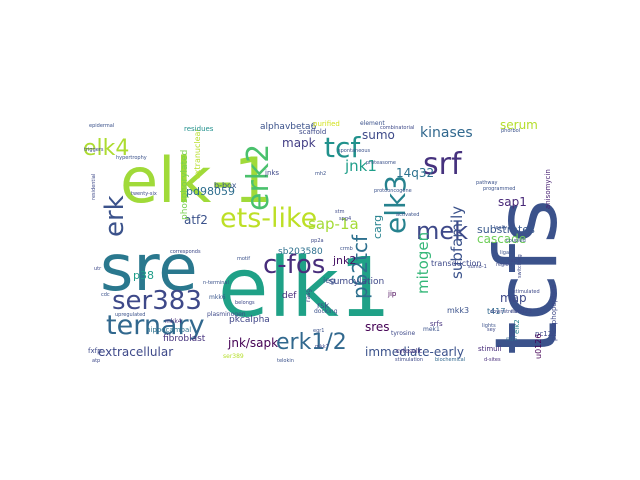 Image resolution: width=640 pixels, height=480 pixels. What do you see at coordinates (299, 143) in the screenshot?
I see `word-mapk: mapk` at bounding box center [299, 143].